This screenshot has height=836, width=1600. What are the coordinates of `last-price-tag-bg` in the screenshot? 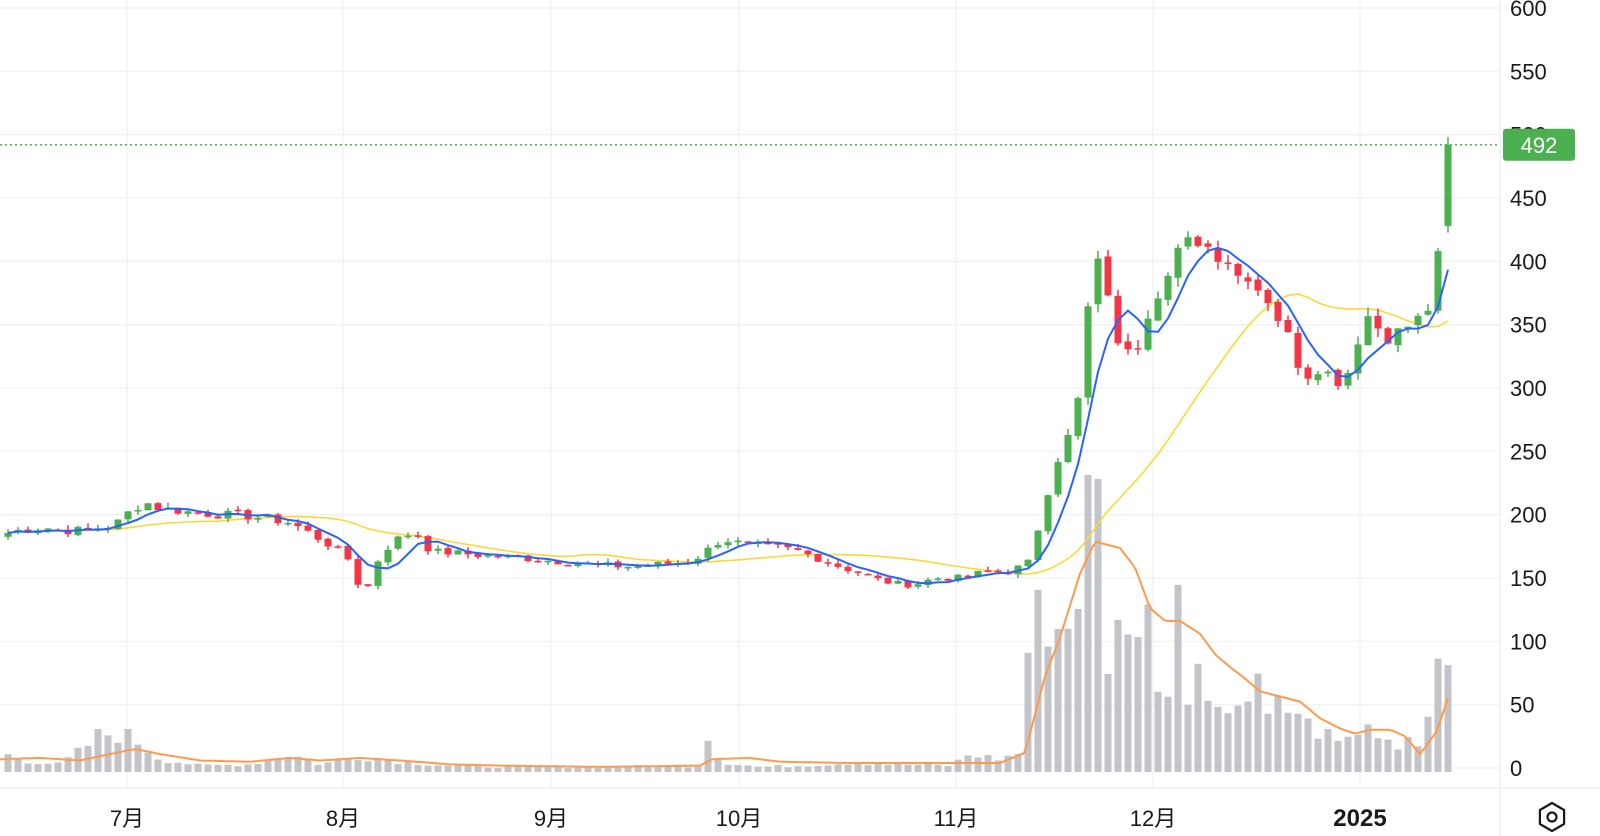 It's located at (1539, 144).